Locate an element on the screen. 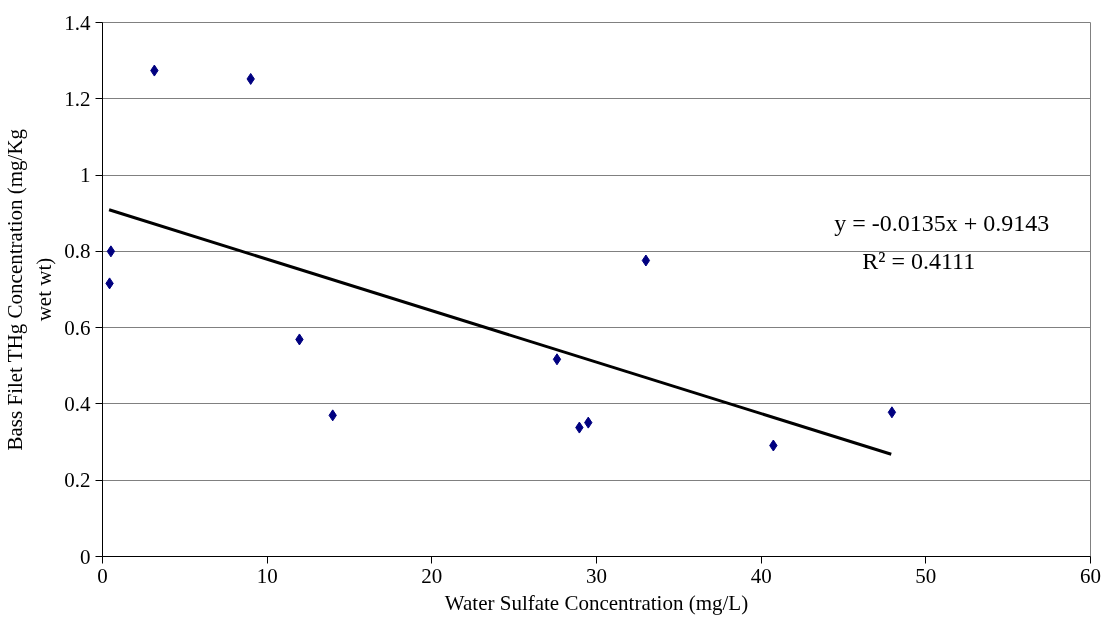 Image resolution: width=1114 pixels, height=617 pixels. y-tick-label: 0.8 is located at coordinates (77, 251).